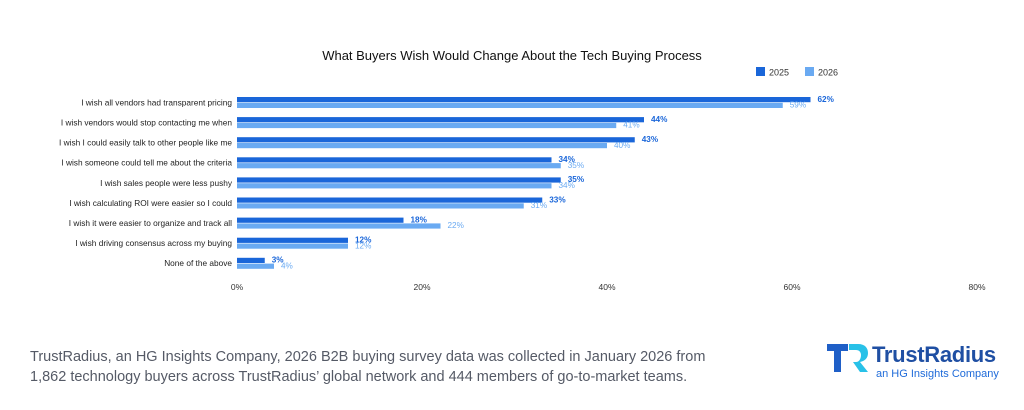 The width and height of the screenshot is (1024, 410). I want to click on x-tick-label: 0%, so click(237, 287).